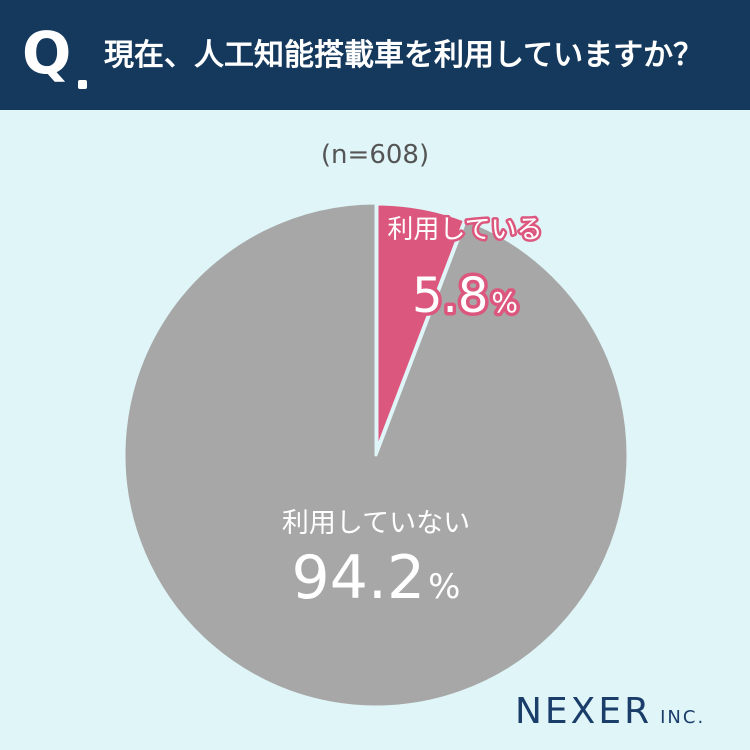 The image size is (750, 750). What do you see at coordinates (504, 302) in the screenshot?
I see `pie-slice-1-unit: %` at bounding box center [504, 302].